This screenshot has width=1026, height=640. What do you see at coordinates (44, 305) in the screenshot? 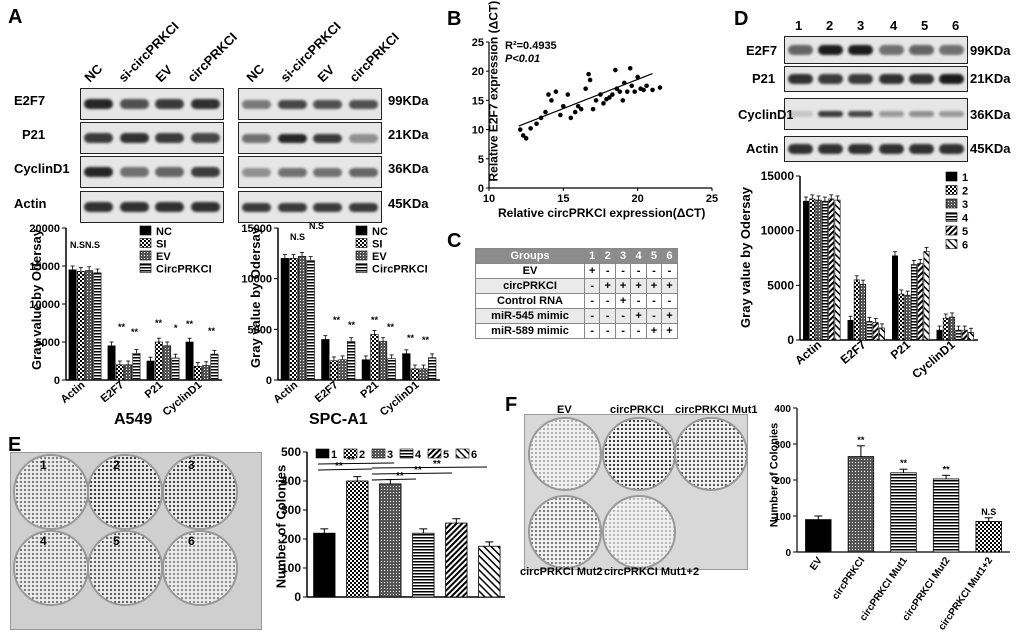
I see `y-tick-label: 10000` at bounding box center [44, 305].